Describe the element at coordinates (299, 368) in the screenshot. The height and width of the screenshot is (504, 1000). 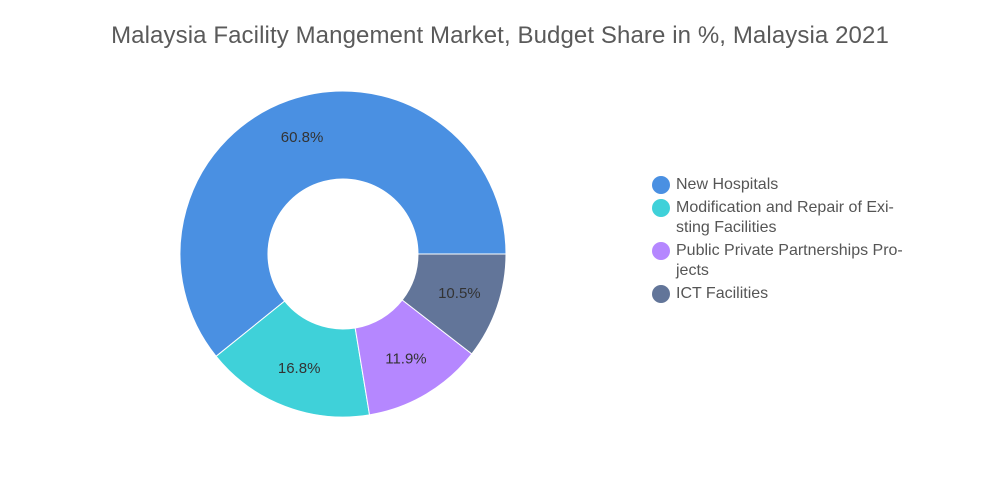
I see `slice-value-label: 16.8%` at that location.